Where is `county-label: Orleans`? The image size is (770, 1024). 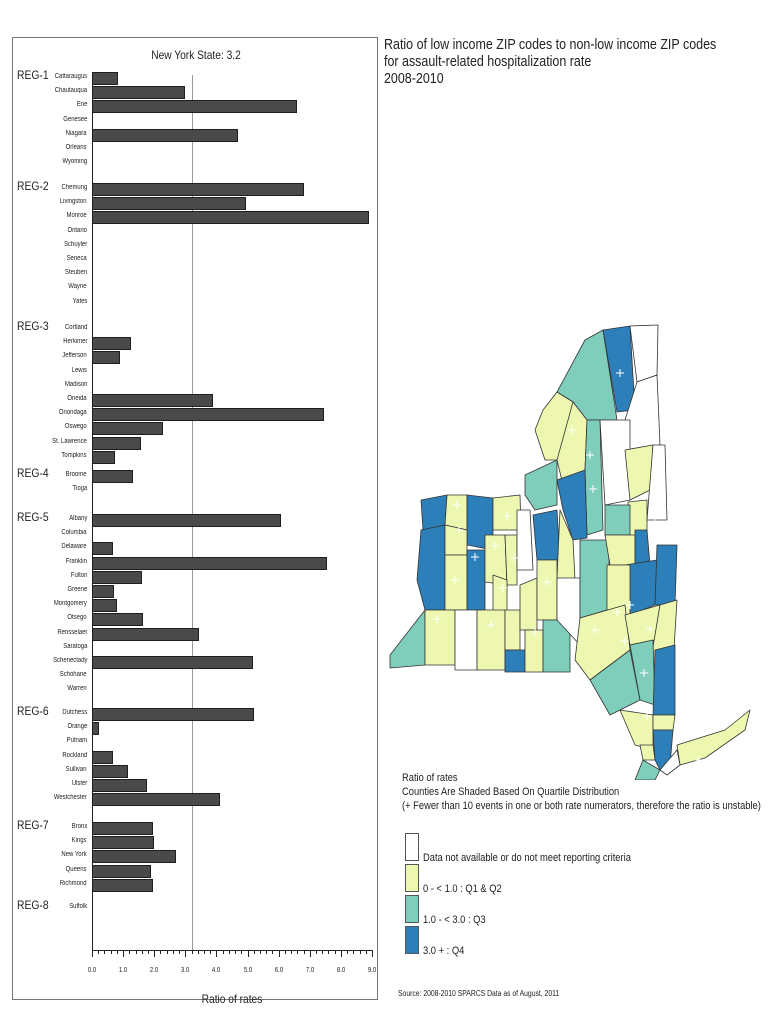 county-label: Orleans is located at coordinates (76, 147).